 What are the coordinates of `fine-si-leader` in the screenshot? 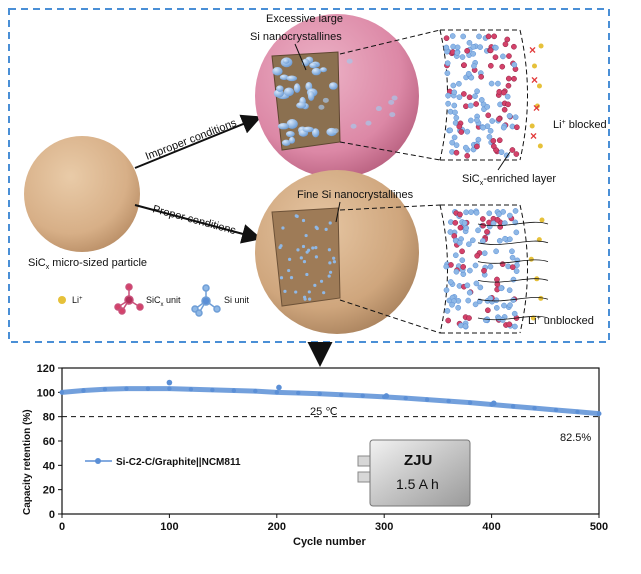 It's located at (338, 212).